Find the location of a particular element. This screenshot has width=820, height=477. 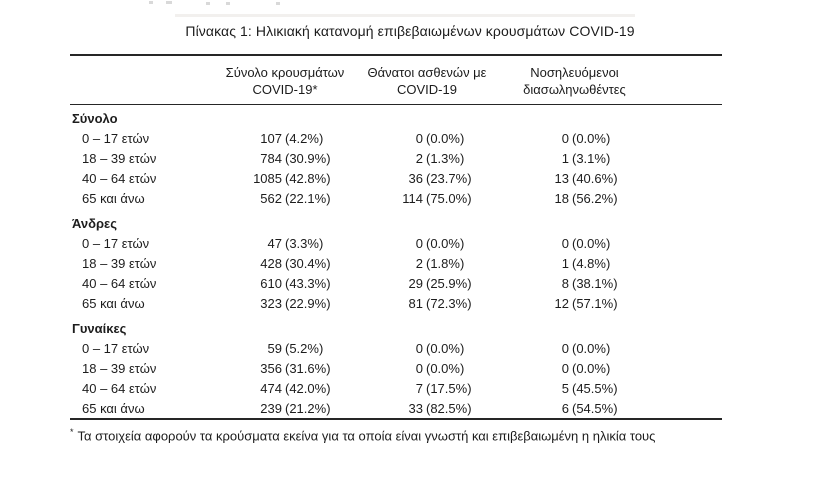

table-top-rule is located at coordinates (396, 55).